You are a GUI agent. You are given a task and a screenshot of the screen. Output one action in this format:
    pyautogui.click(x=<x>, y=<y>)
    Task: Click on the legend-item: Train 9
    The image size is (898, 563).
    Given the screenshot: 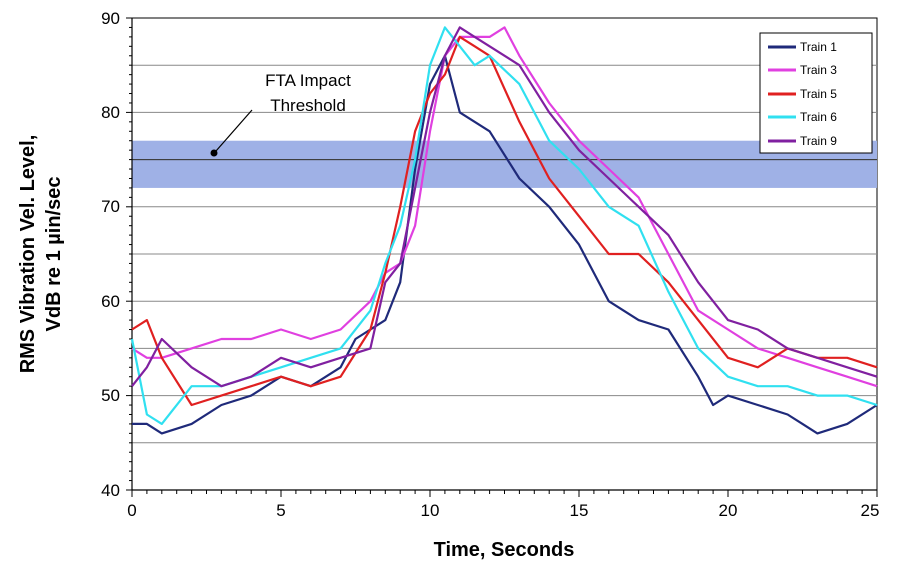 What is the action you would take?
    pyautogui.click(x=802, y=141)
    